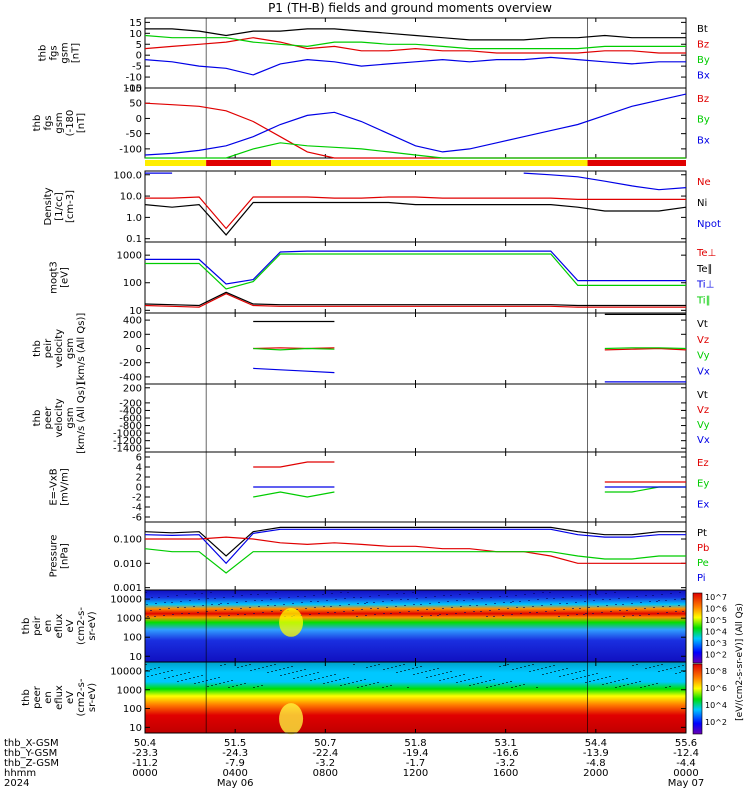  I want to click on orbit-value: -12.4, so click(686, 753).